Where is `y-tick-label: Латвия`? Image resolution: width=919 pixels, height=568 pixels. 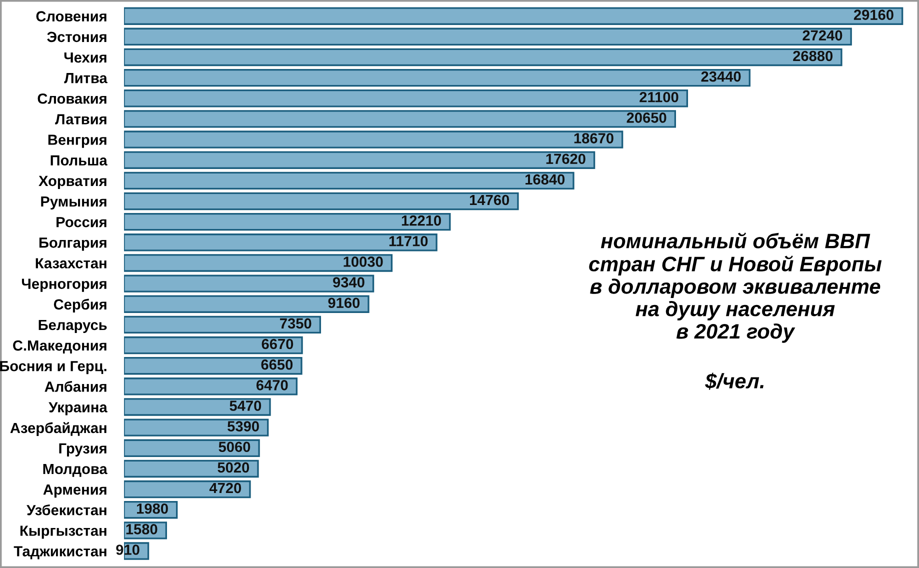 y-tick-label: Латвия is located at coordinates (80, 119).